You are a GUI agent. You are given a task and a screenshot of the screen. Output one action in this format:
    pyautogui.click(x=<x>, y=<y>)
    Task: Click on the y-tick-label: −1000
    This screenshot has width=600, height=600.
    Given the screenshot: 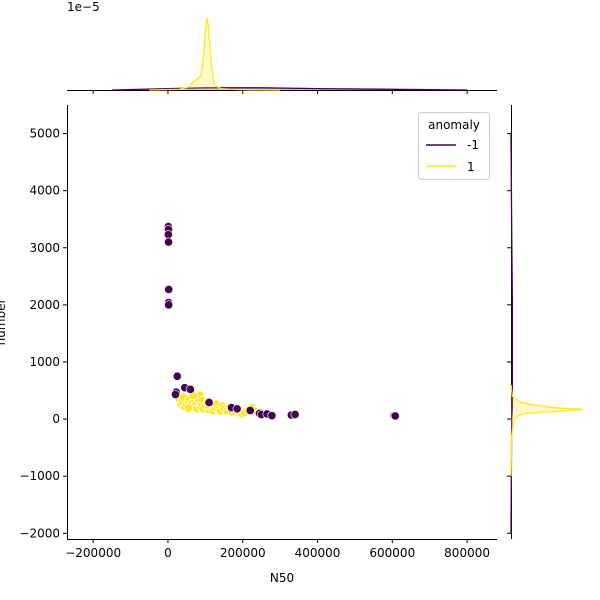 What is the action you would take?
    pyautogui.click(x=39, y=476)
    